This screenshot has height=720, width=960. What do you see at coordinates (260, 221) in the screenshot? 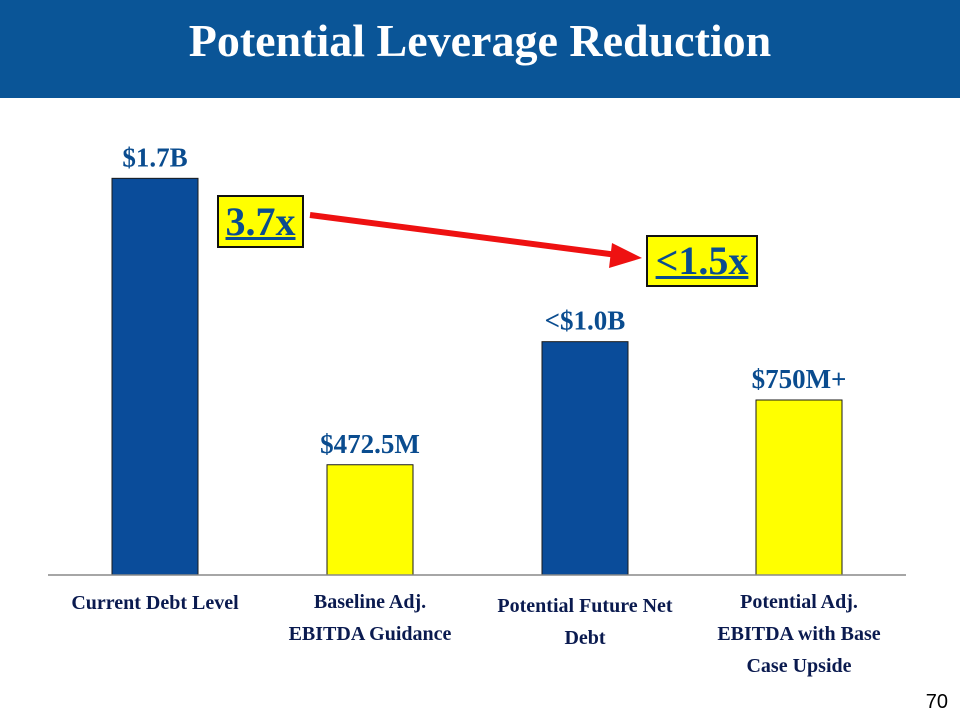
I see `current-ratio-badge: 3.7x` at bounding box center [260, 221].